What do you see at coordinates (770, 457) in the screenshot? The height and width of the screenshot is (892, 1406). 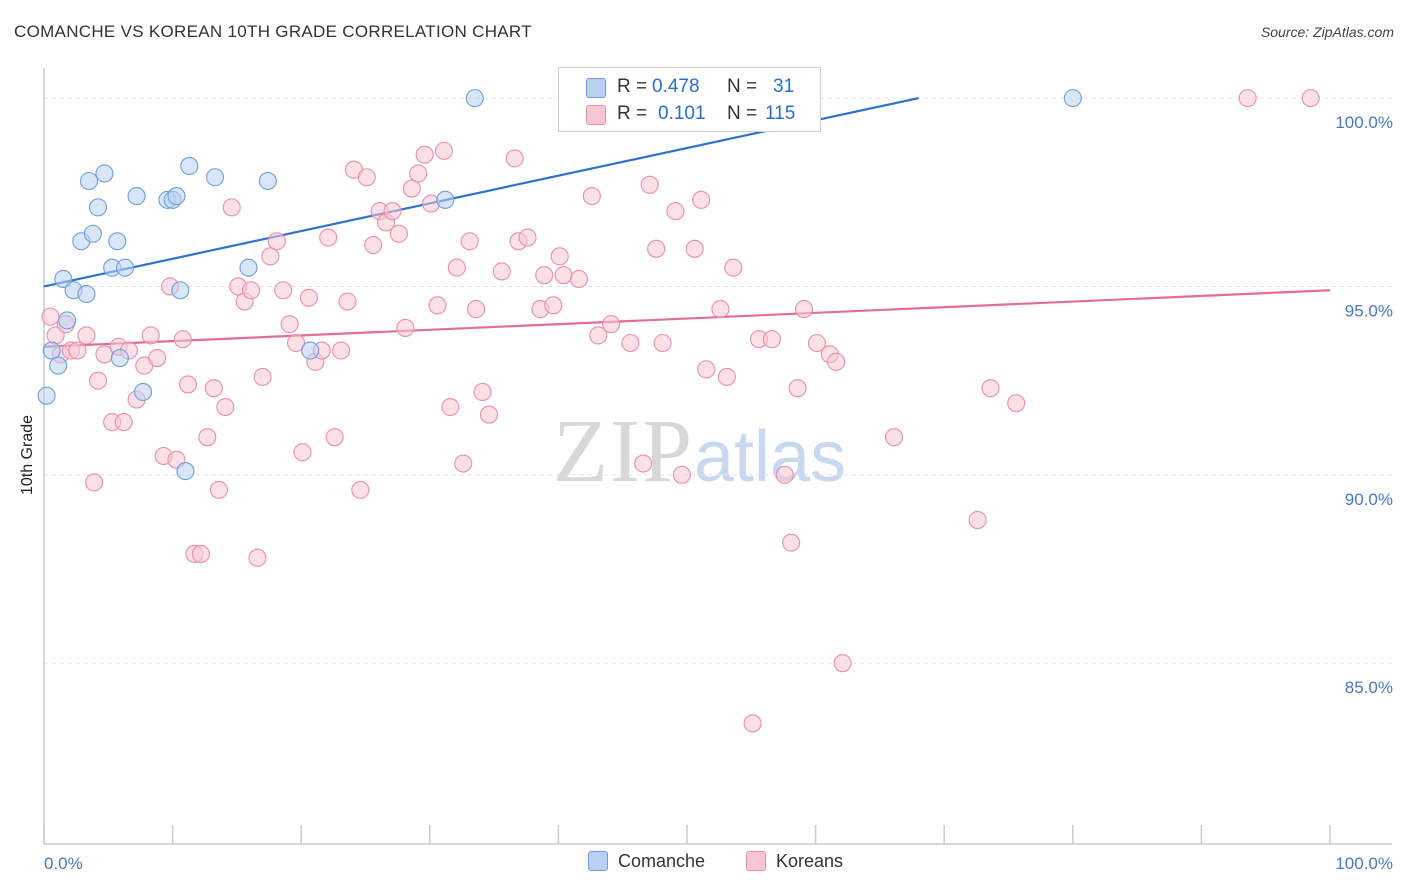 I see `watermark-atlas: atlas` at bounding box center [770, 457].